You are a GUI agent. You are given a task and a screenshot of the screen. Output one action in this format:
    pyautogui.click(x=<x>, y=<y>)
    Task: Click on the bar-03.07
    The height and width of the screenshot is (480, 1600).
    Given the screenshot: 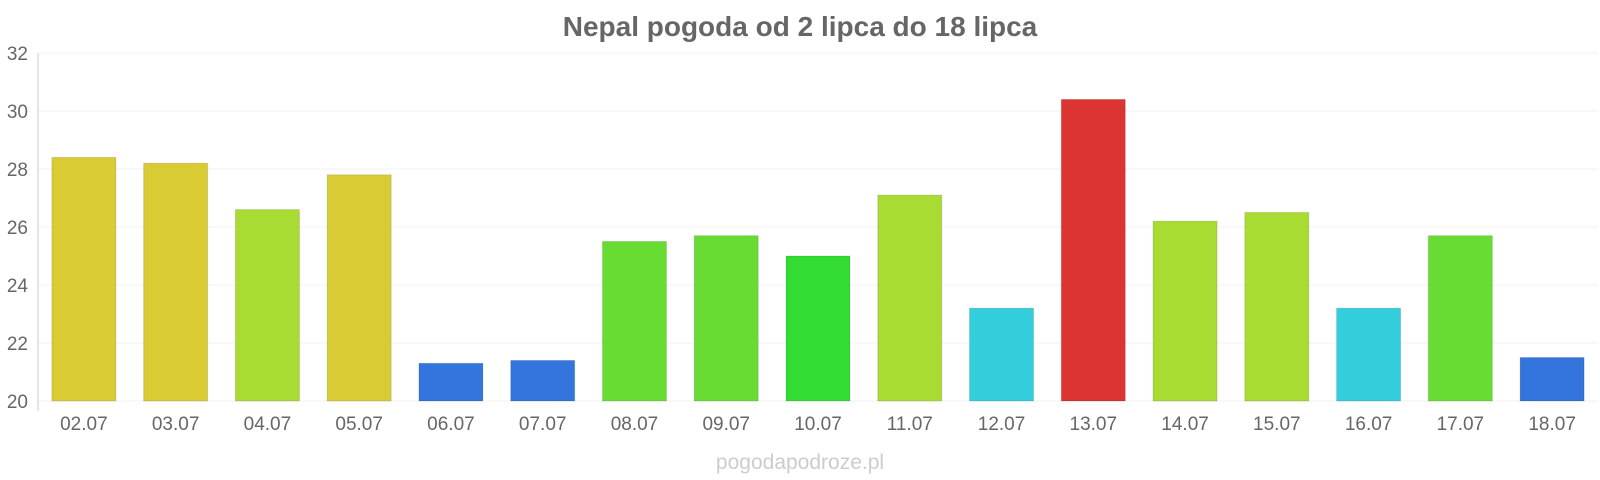 What is the action you would take?
    pyautogui.click(x=176, y=282)
    